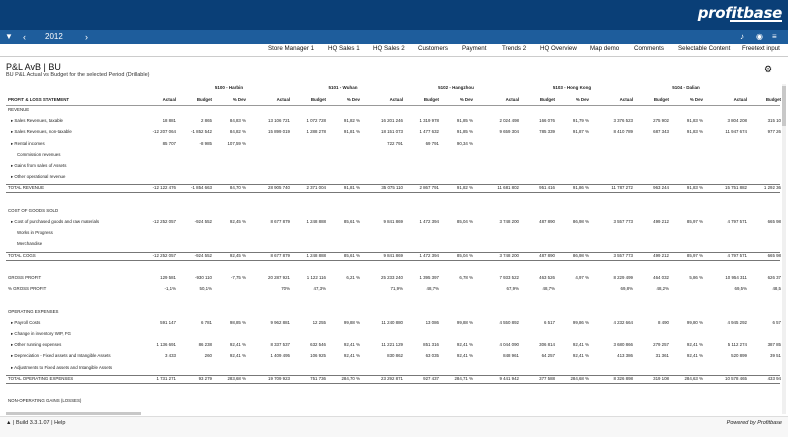 This screenshot has height=437, width=788. Describe the element at coordinates (661, 132) in the screenshot. I see `table-cell: 687 343` at that location.